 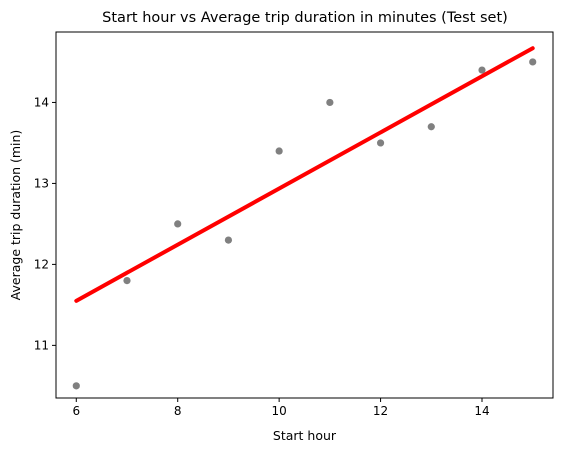 What do you see at coordinates (305, 435) in the screenshot?
I see `x-axis-label: Start hour` at bounding box center [305, 435].